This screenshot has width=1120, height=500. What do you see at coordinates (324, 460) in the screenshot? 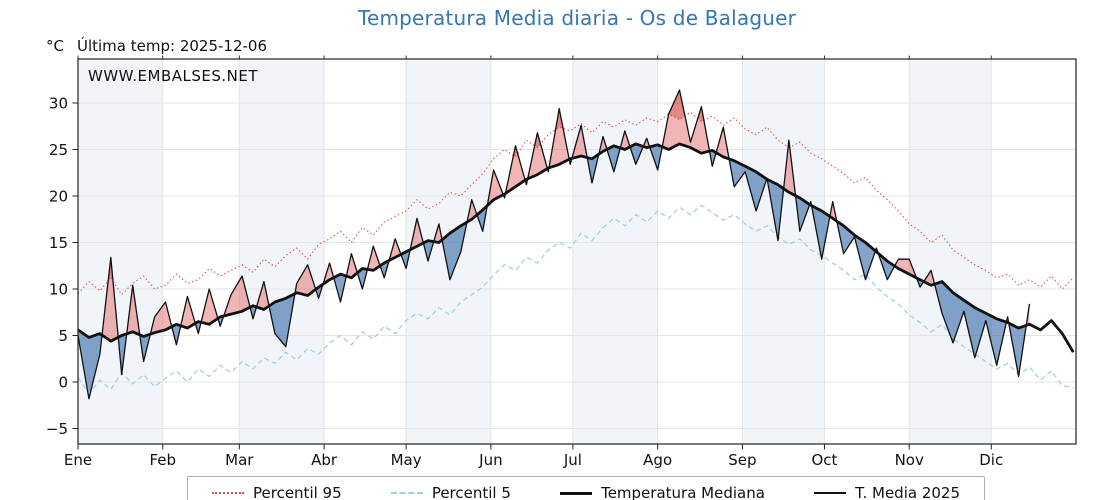
I see `x-tick-label-Abr: Abr` at bounding box center [324, 460].